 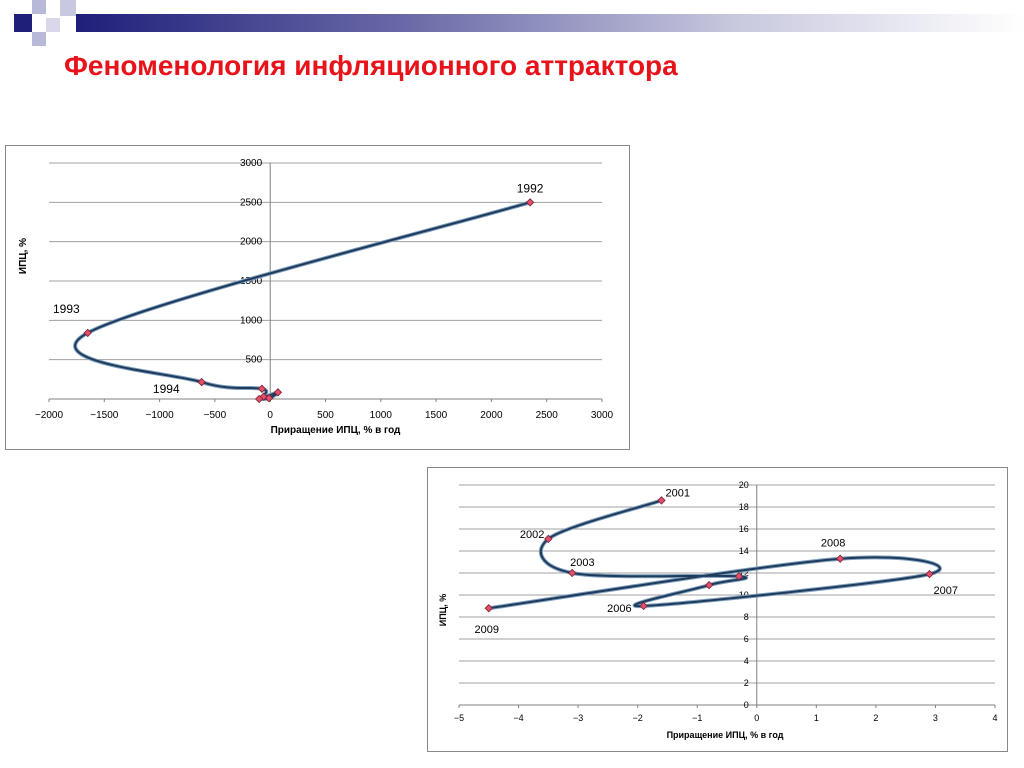 What do you see at coordinates (251, 320) in the screenshot?
I see `y-tick-label: 1000` at bounding box center [251, 320].